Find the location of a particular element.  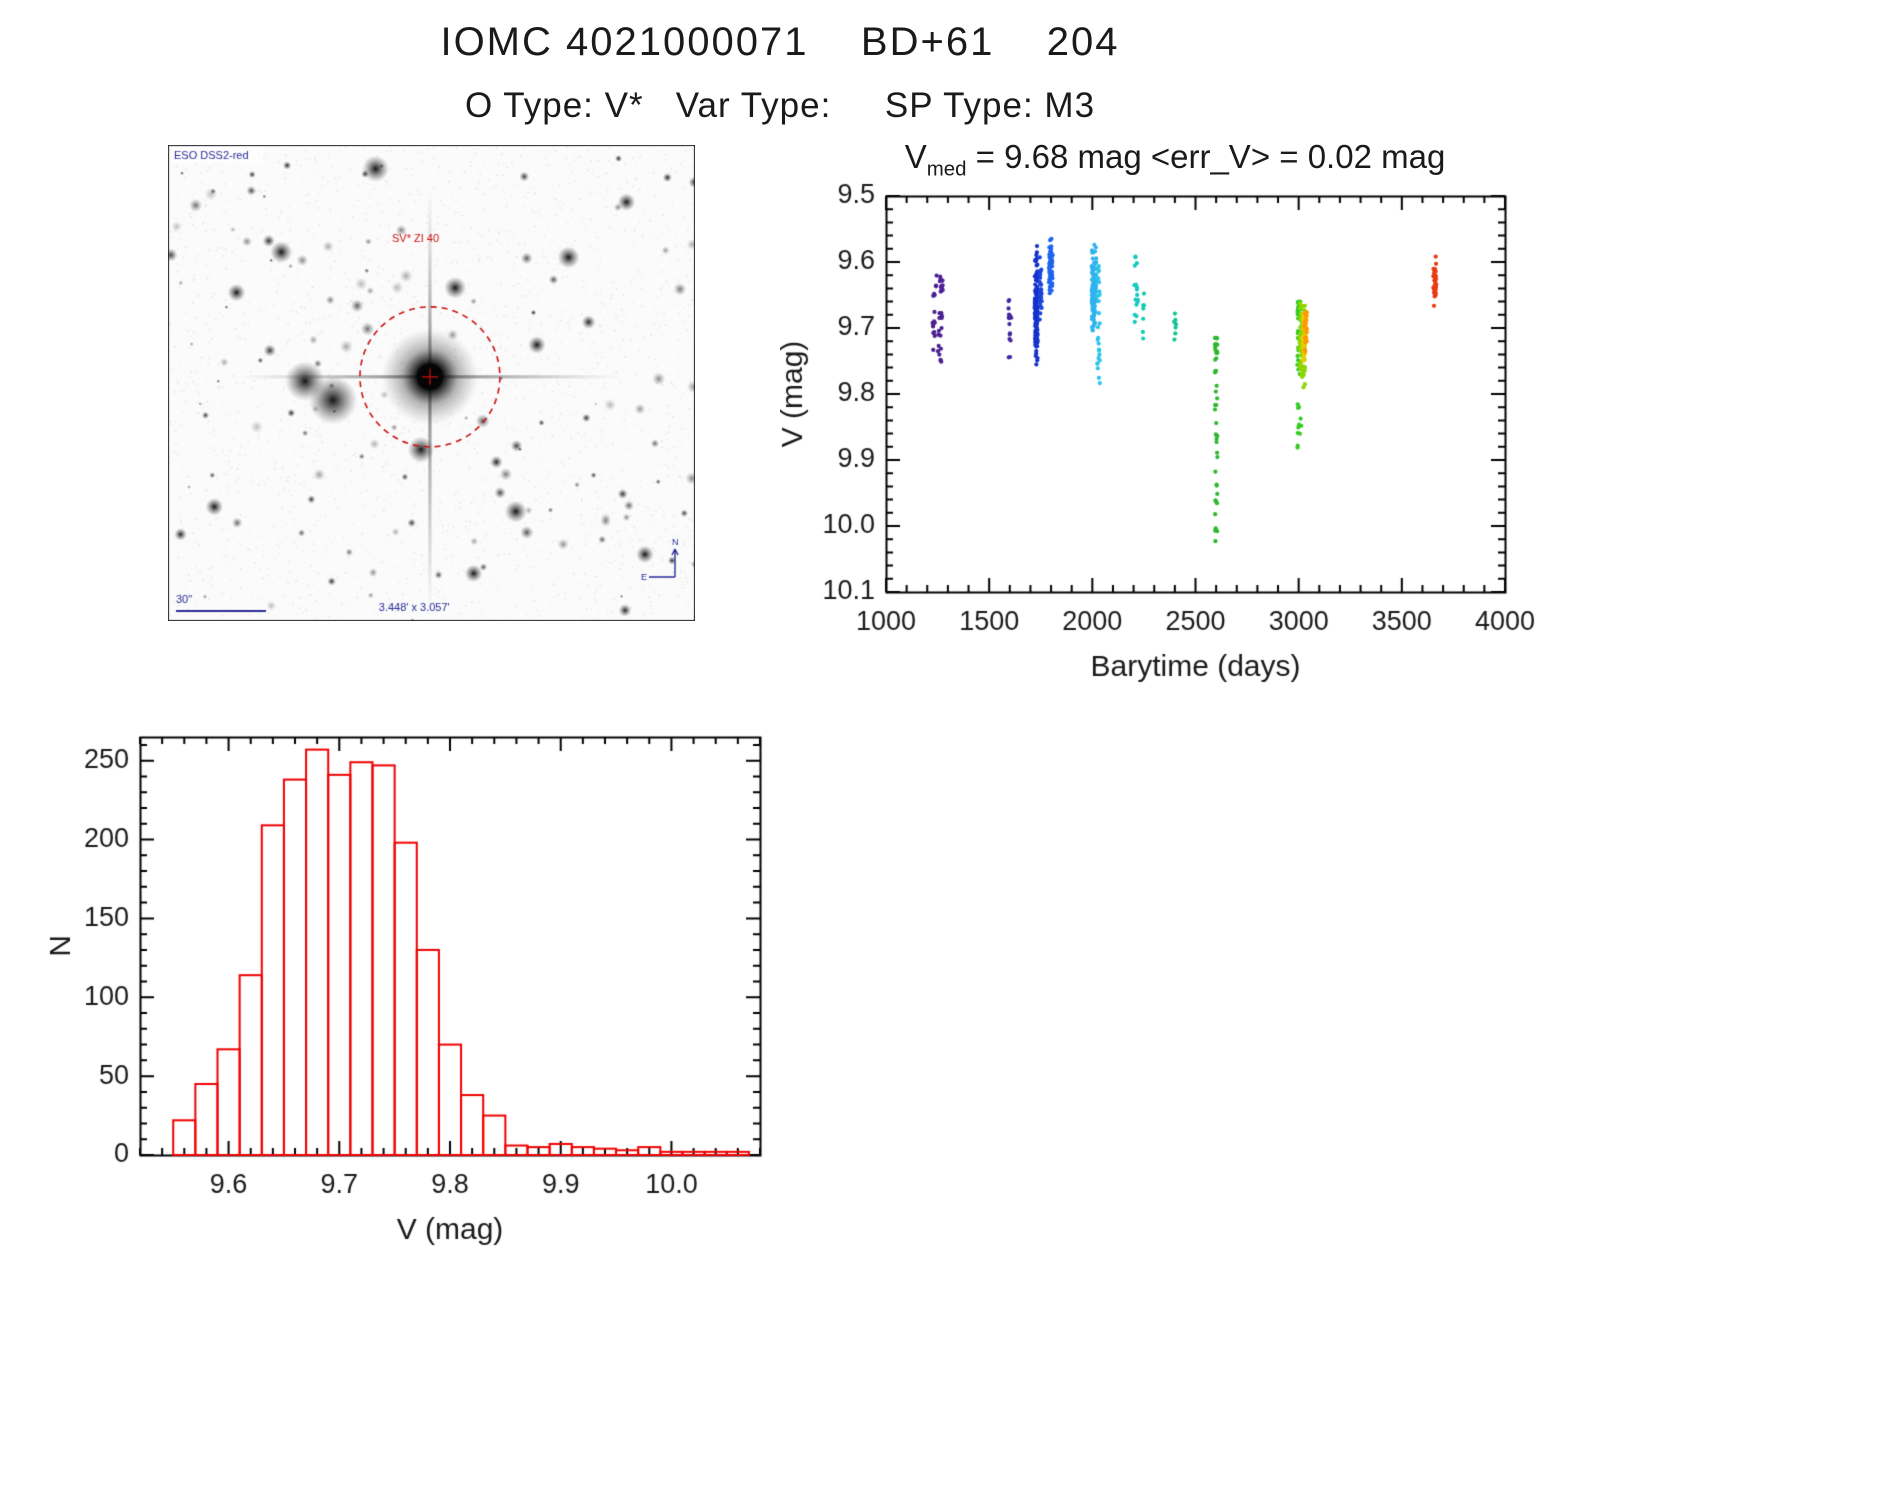

vmed-subscript: med is located at coordinates (946, 169).